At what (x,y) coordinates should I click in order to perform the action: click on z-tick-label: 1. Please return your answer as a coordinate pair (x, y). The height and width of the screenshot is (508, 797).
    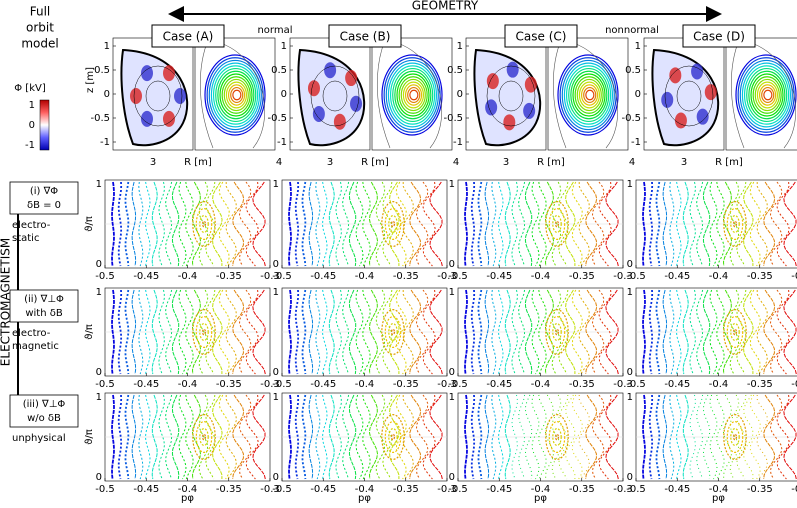
    Looking at the image, I should click on (638, 46).